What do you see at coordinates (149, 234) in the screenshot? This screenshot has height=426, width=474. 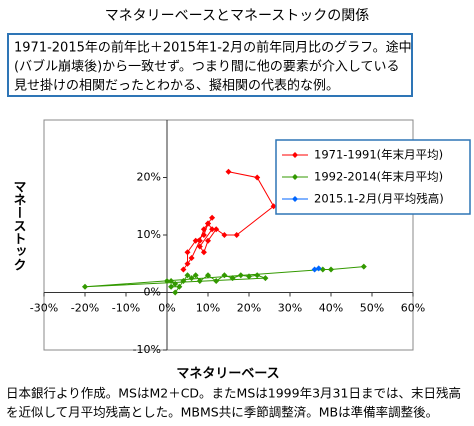 I see `y-tick-label: 10%` at bounding box center [149, 234].